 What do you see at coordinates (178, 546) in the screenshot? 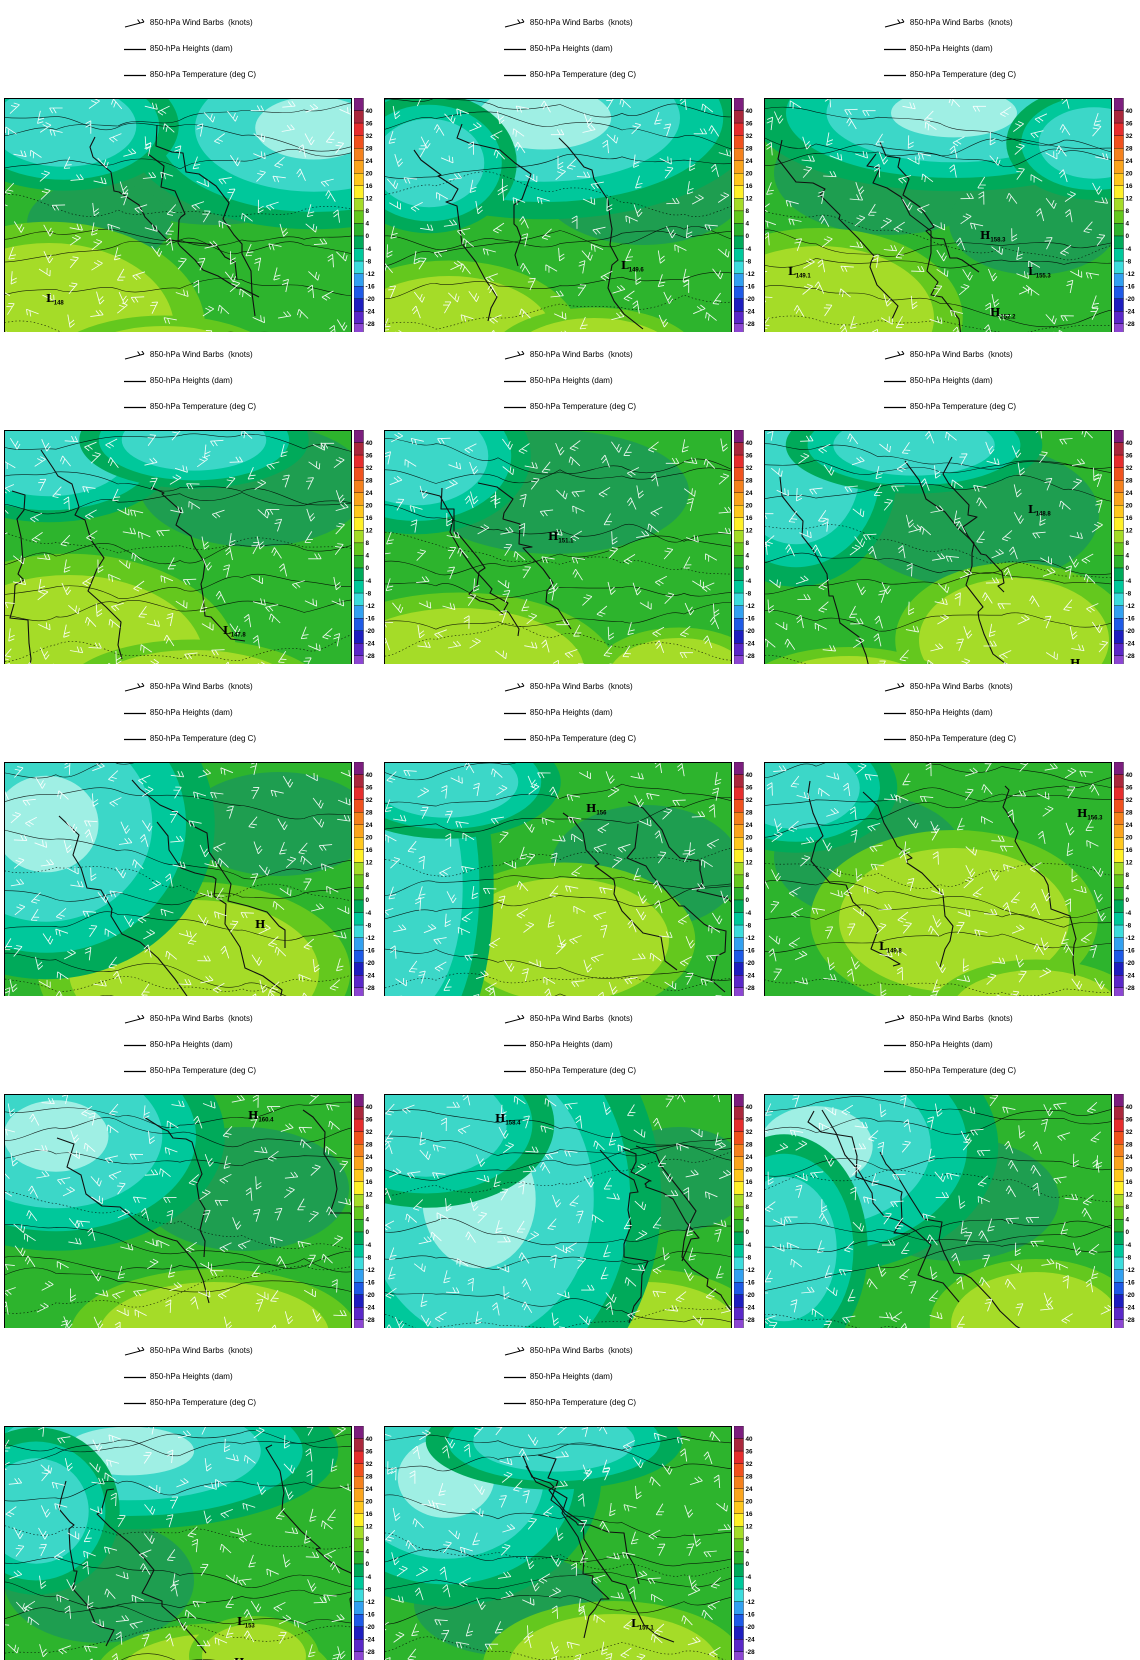
I see `weather-map: L147.8` at bounding box center [178, 546].